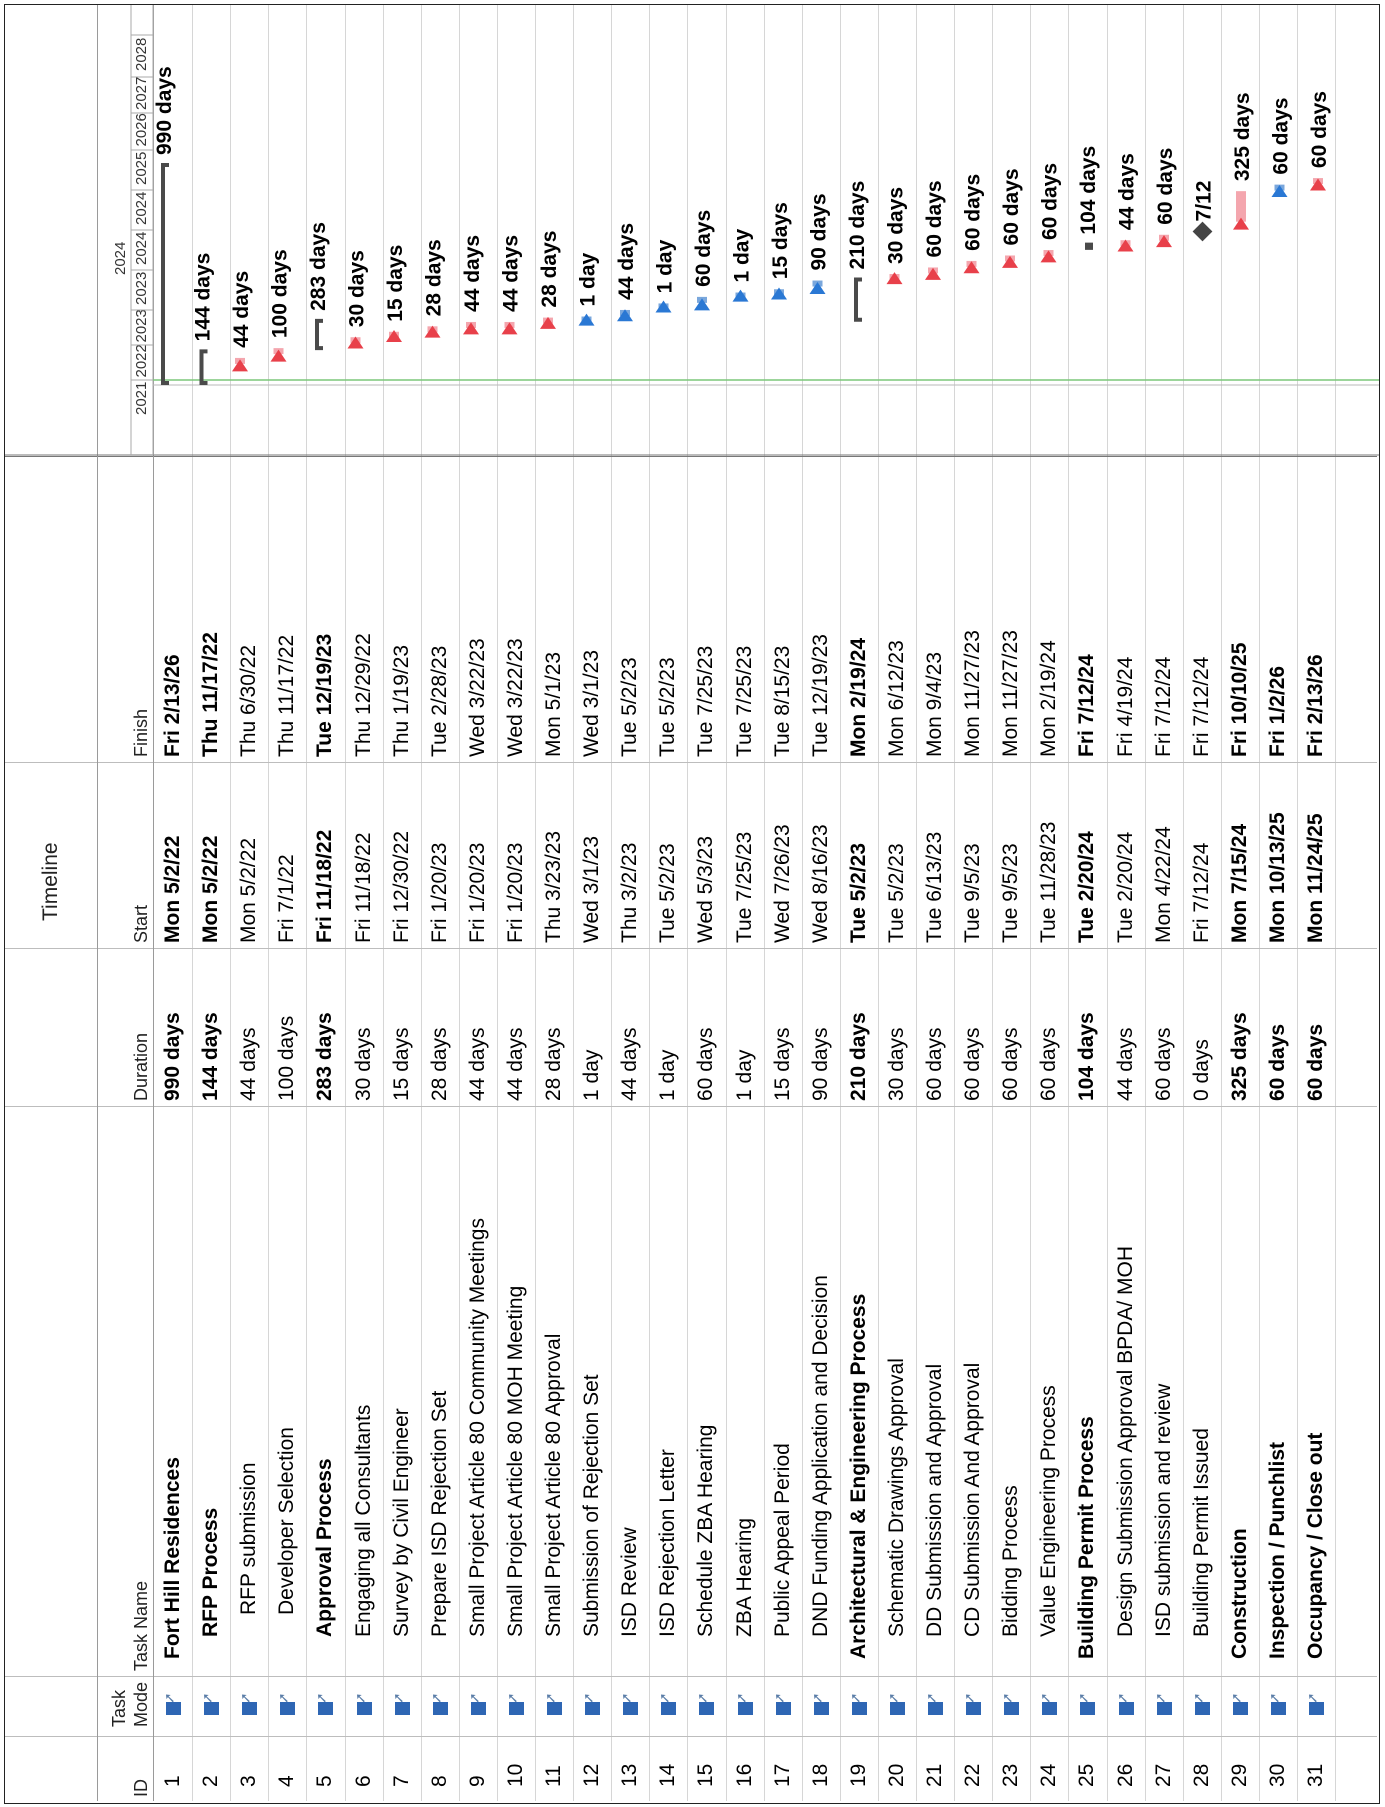 Image resolution: width=1385 pixels, height=1807 pixels. I want to click on milestone-diamond, so click(1202, 231).